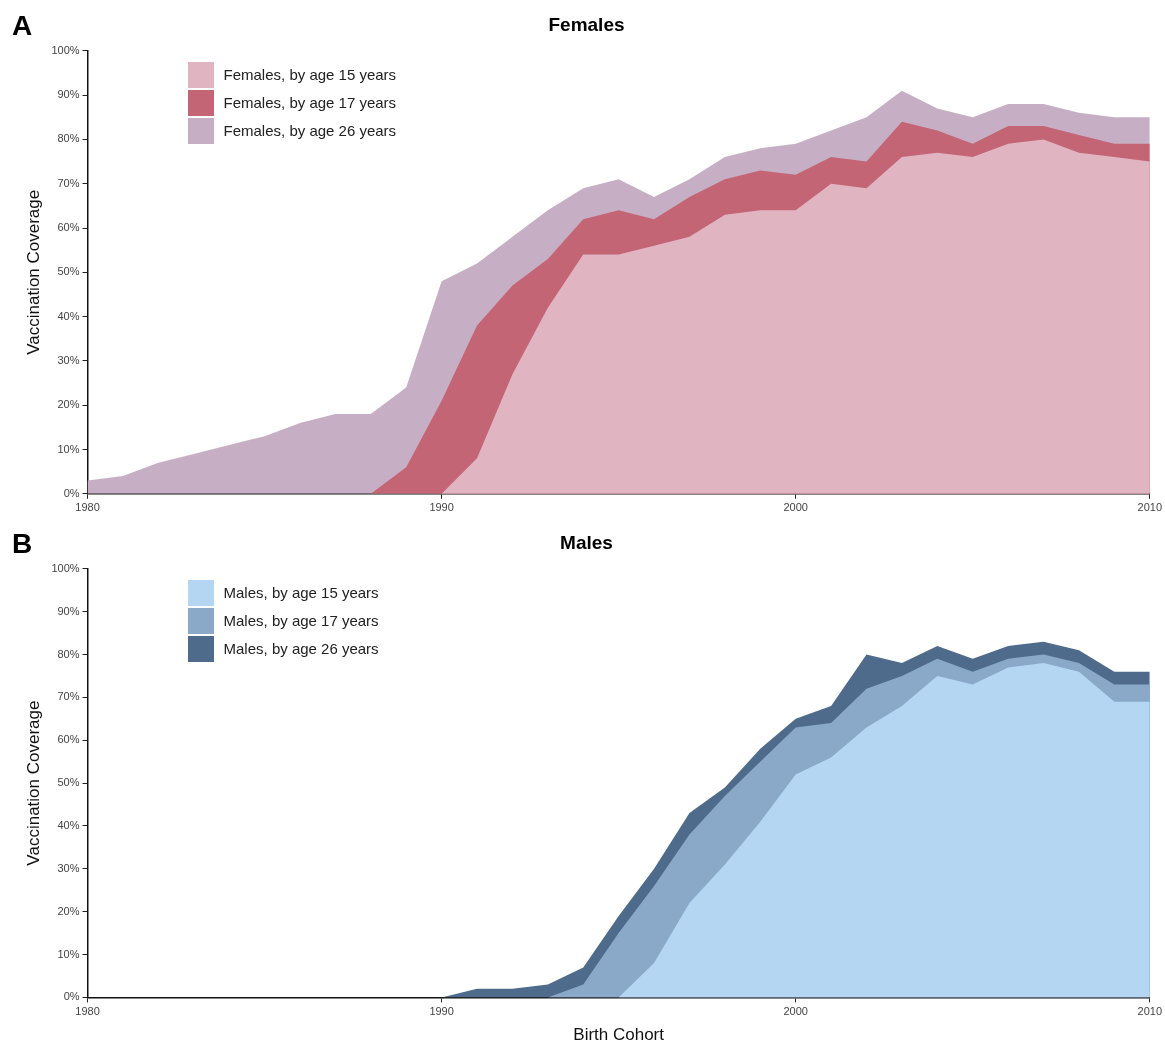 The height and width of the screenshot is (1057, 1165). What do you see at coordinates (22, 544) in the screenshot?
I see `text: B` at bounding box center [22, 544].